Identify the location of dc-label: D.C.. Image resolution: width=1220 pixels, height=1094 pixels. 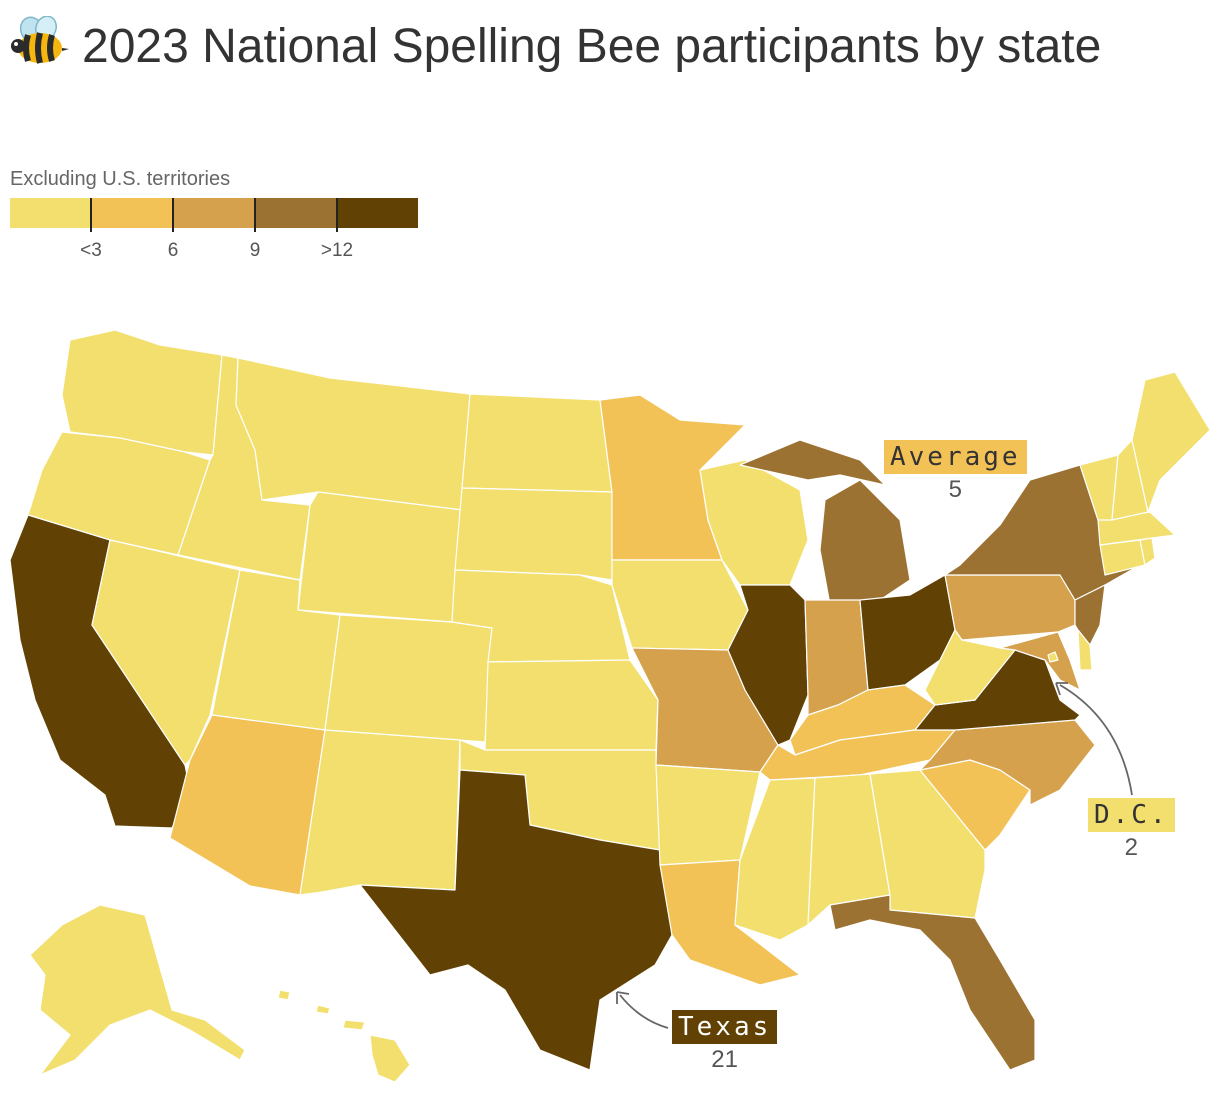
(1131, 815).